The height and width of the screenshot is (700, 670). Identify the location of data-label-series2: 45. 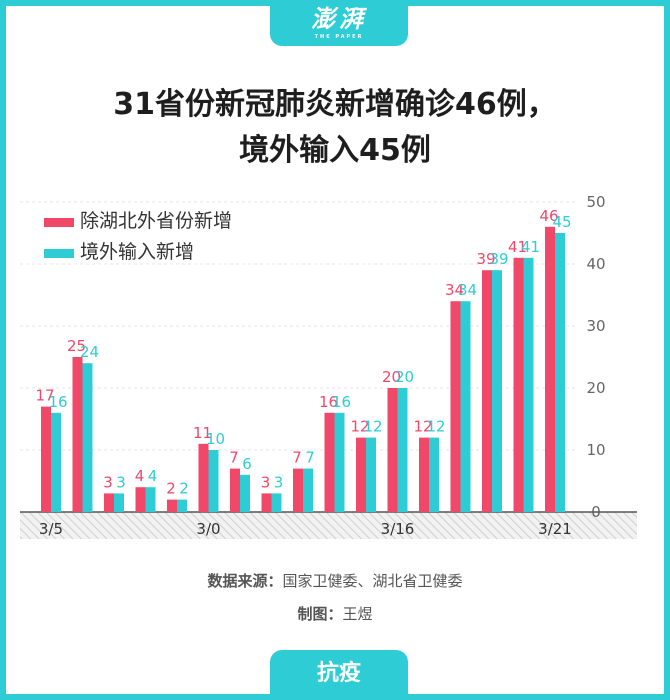
(561, 222).